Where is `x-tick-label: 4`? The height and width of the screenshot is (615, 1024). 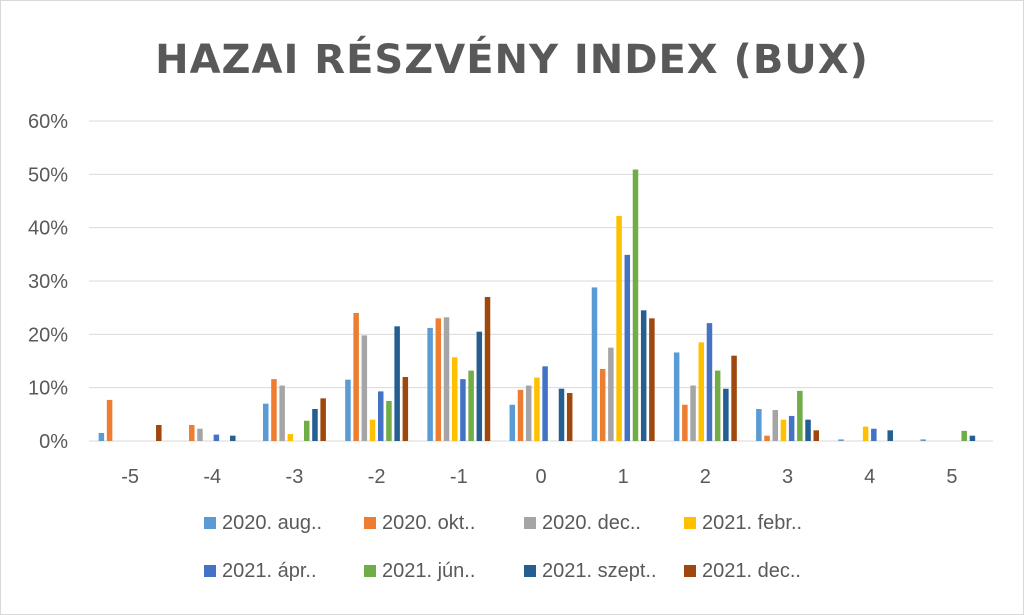
x-tick-label: 4 is located at coordinates (869, 477).